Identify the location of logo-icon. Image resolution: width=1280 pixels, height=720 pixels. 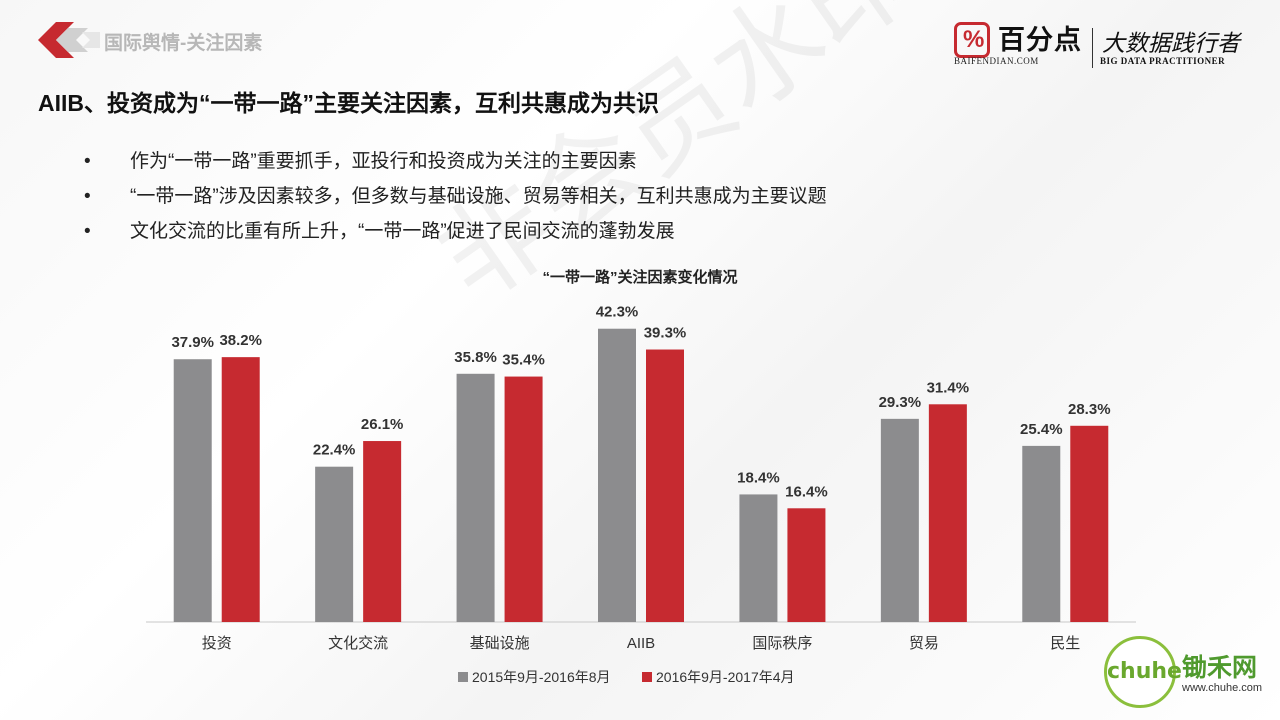
(69, 40).